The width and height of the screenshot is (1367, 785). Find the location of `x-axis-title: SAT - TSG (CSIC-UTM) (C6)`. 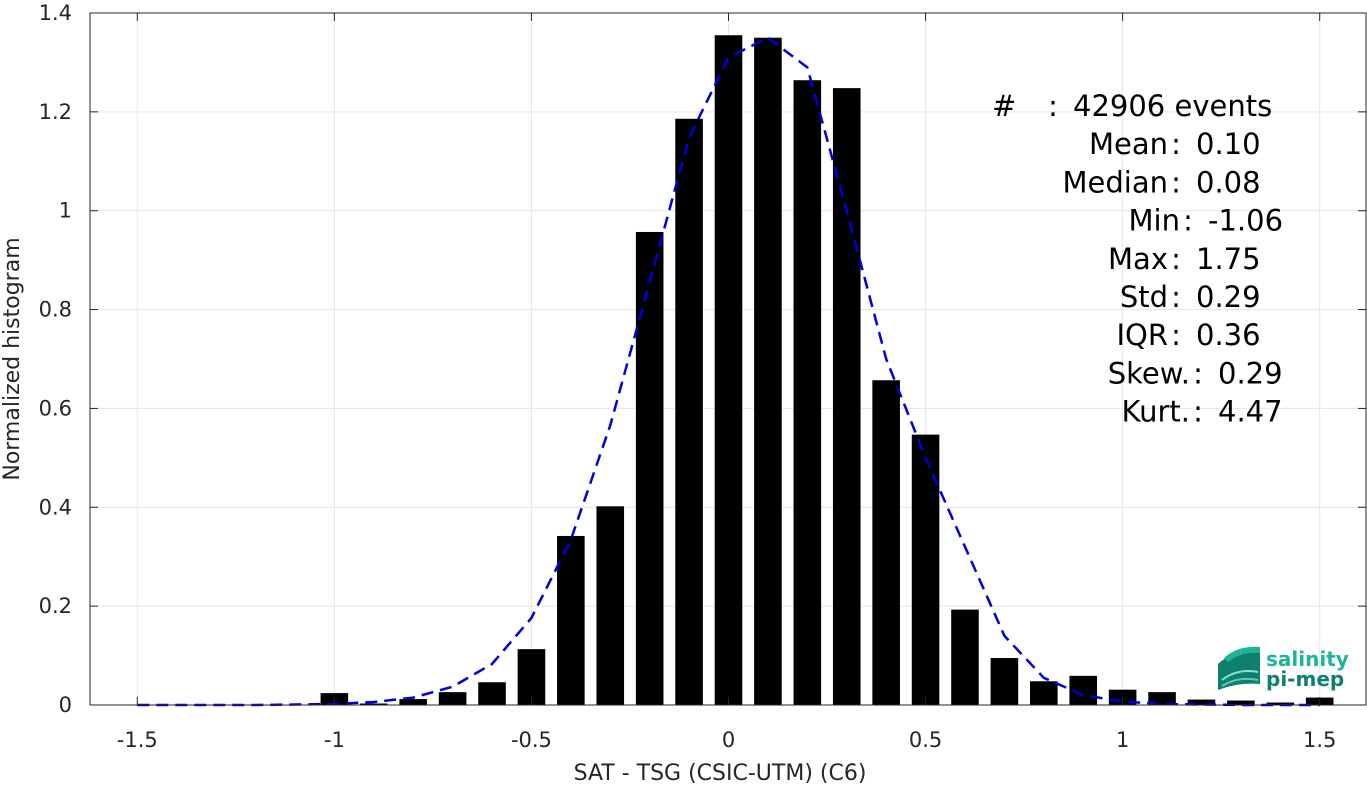

x-axis-title: SAT - TSG (CSIC-UTM) (C6) is located at coordinates (720, 773).